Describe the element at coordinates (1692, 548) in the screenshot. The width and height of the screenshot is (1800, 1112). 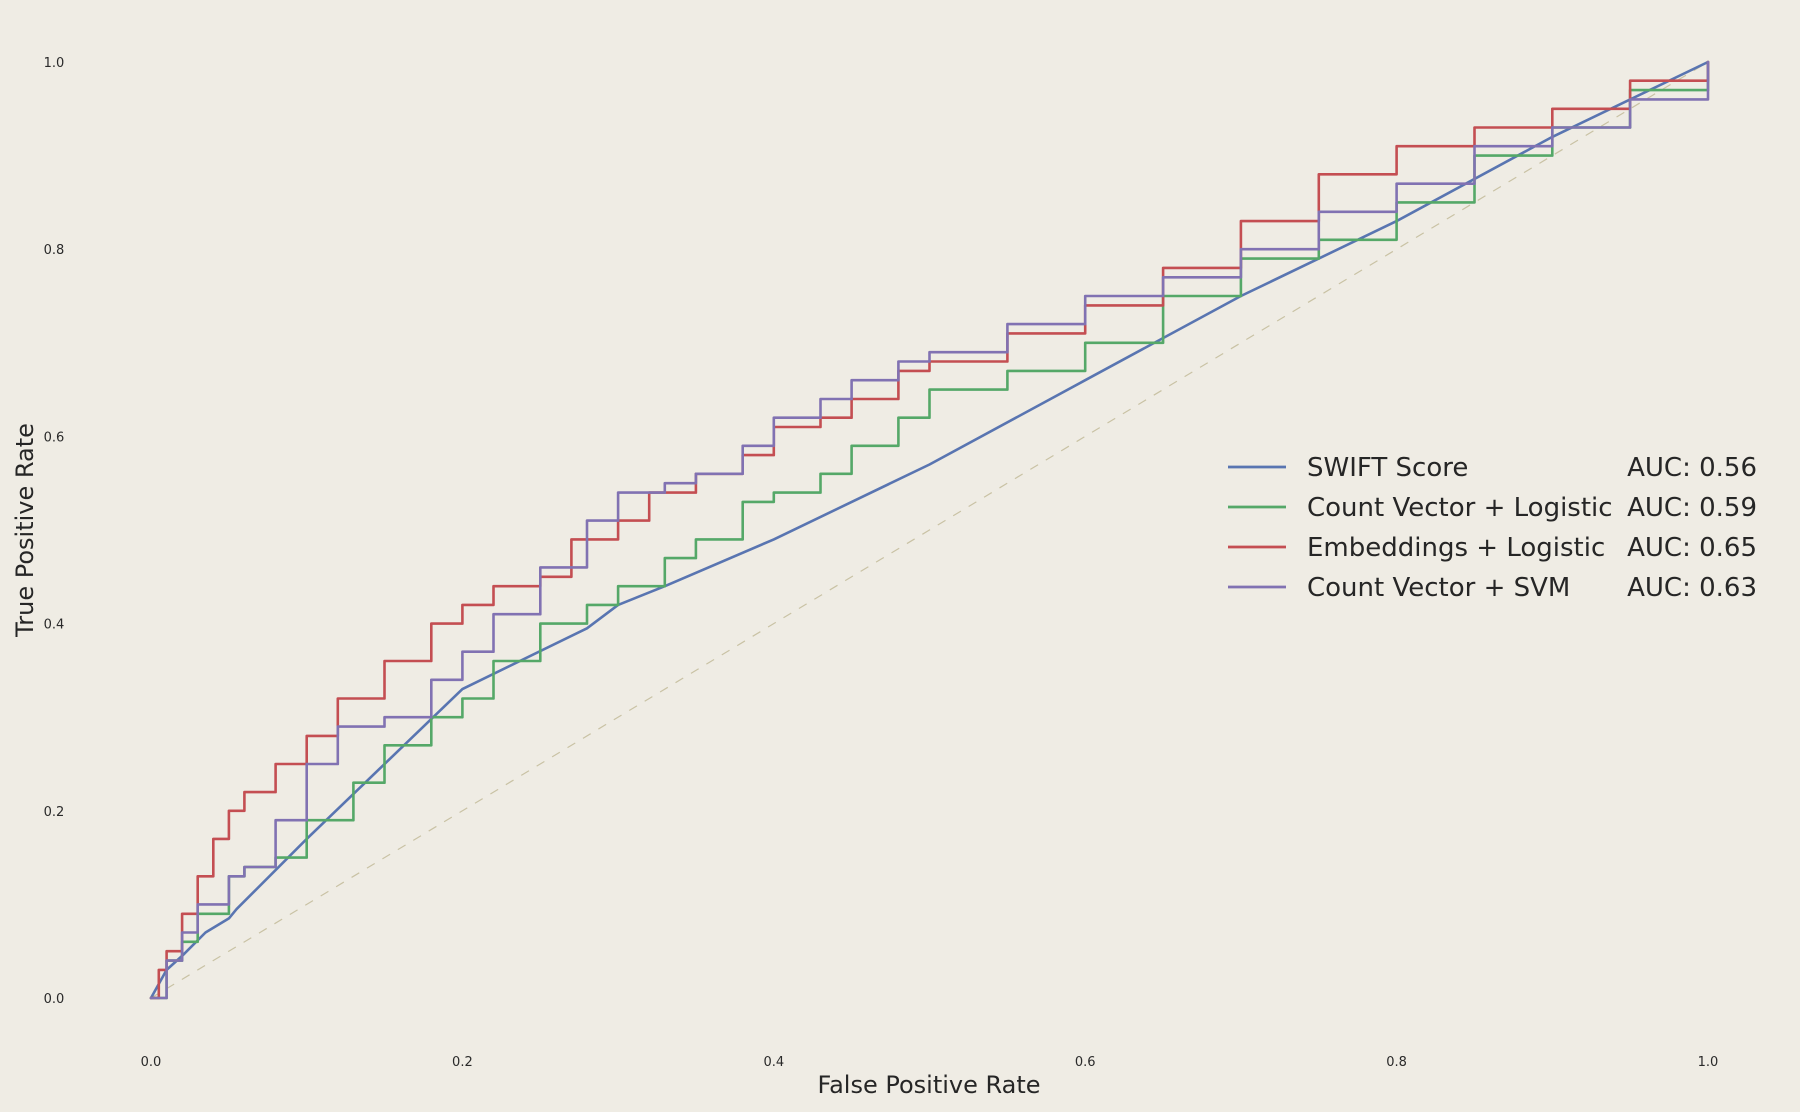
I see `legend-auc-label: AUC: 0.65` at that location.